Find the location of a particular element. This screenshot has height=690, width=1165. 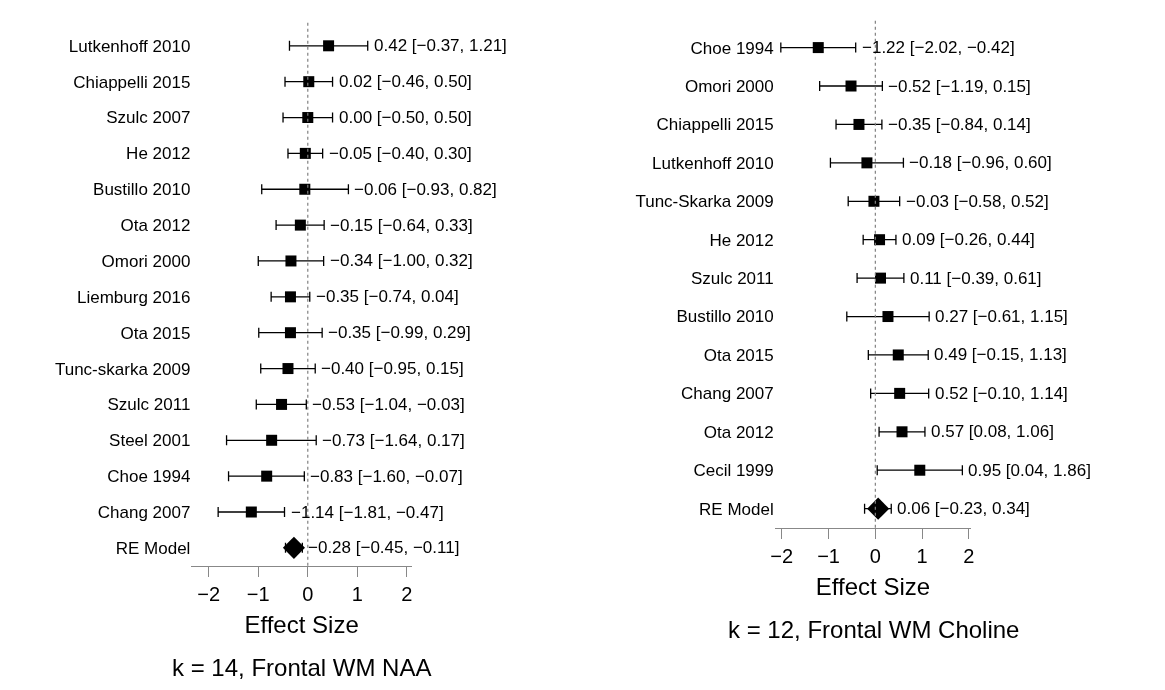

data-label: −0.35 [−0.74, 0.04] is located at coordinates (387, 296).